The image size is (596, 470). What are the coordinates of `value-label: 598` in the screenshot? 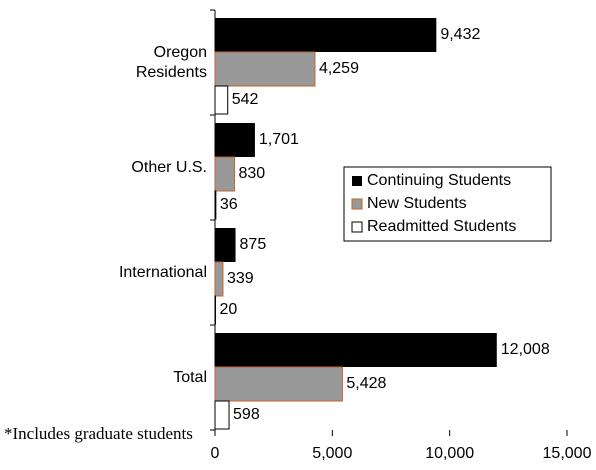 It's located at (246, 414).